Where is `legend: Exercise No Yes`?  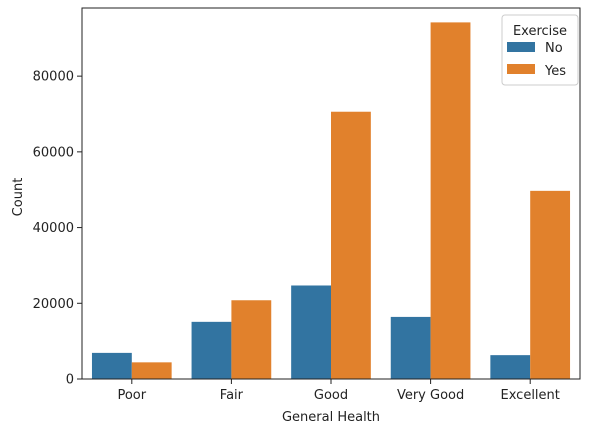
legend: Exercise No Yes is located at coordinates (540, 50).